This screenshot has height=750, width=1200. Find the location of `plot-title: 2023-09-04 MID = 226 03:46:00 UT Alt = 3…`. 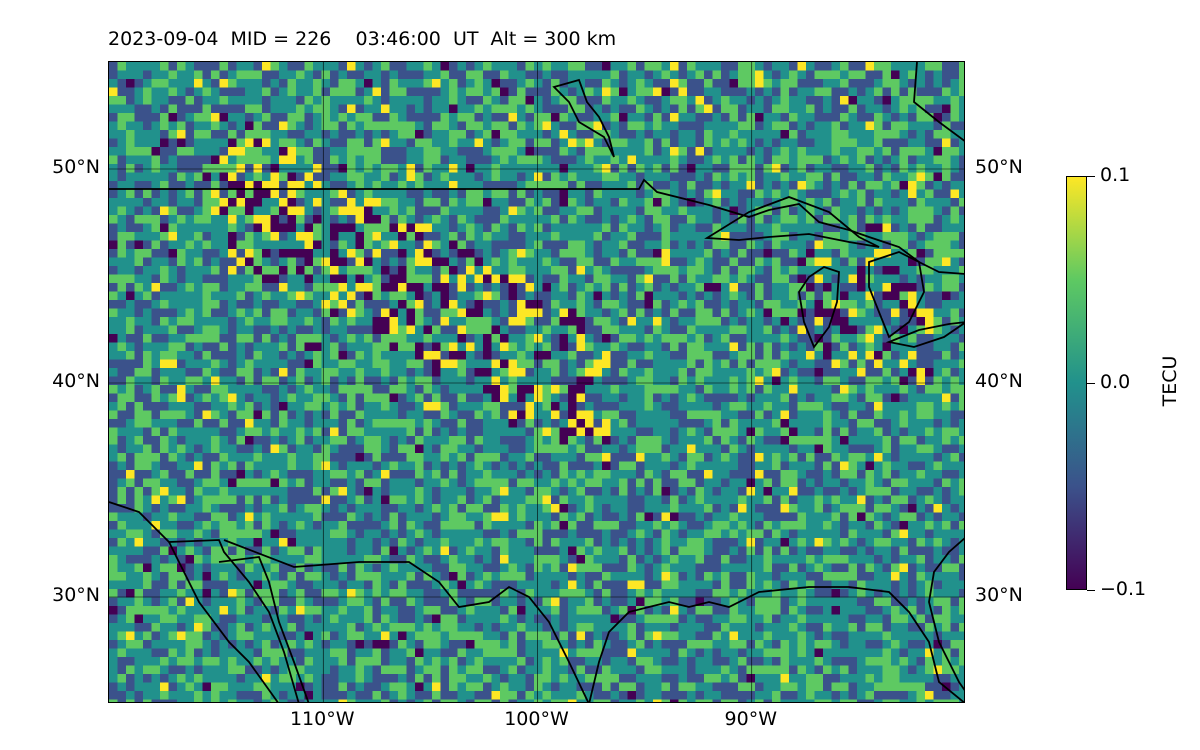

plot-title: 2023-09-04 MID = 226 03:46:00 UT Alt = 3… is located at coordinates (362, 39).